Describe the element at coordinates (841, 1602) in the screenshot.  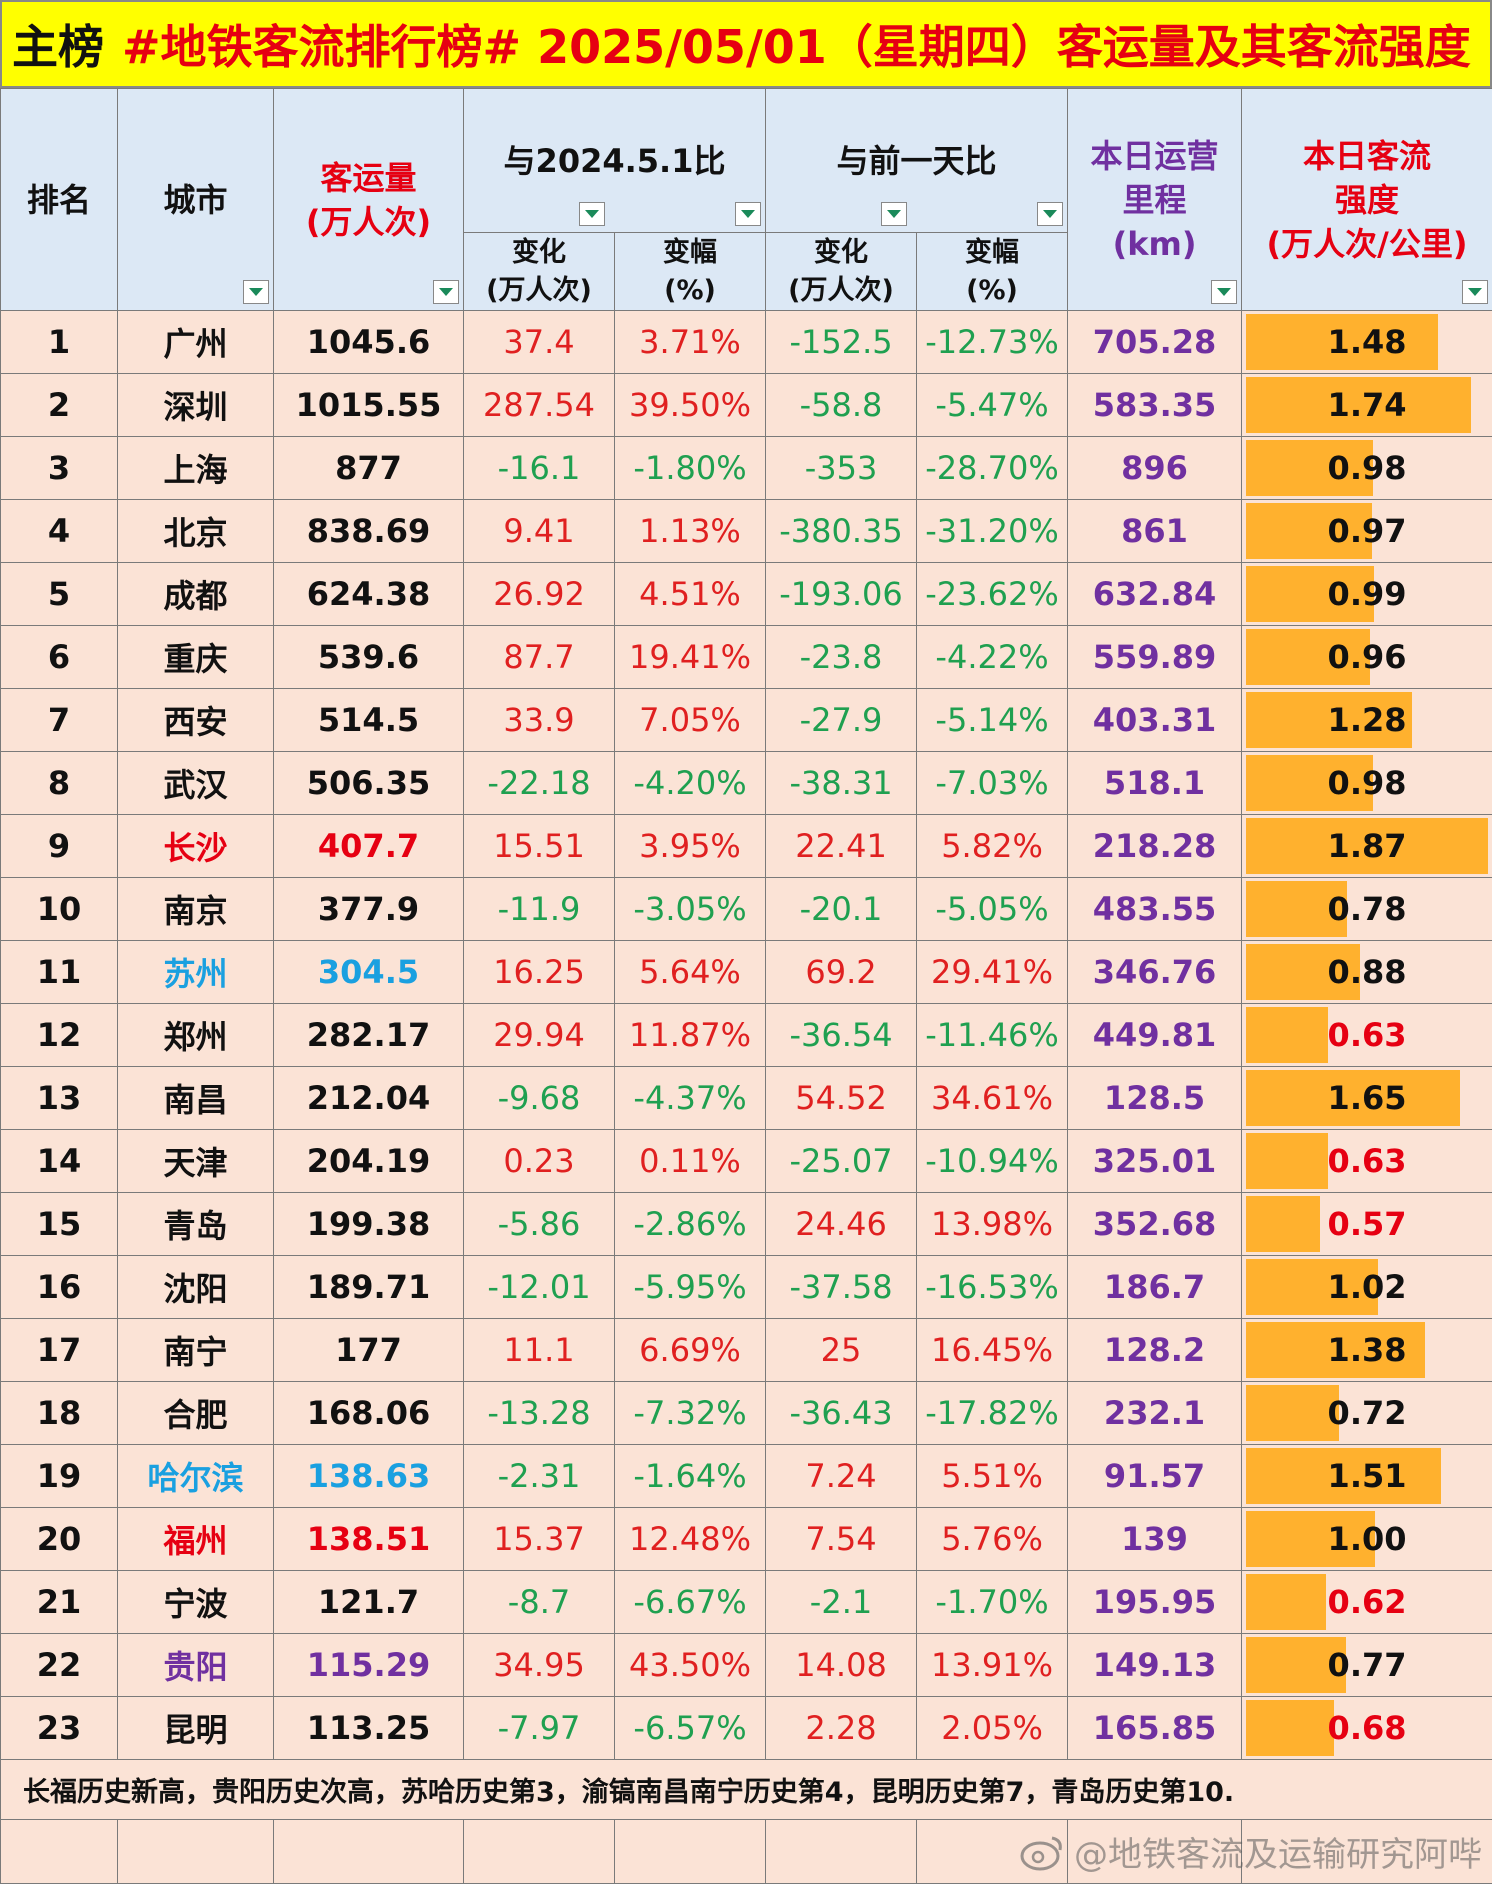
I see `cell-dod-change: -2.1` at that location.